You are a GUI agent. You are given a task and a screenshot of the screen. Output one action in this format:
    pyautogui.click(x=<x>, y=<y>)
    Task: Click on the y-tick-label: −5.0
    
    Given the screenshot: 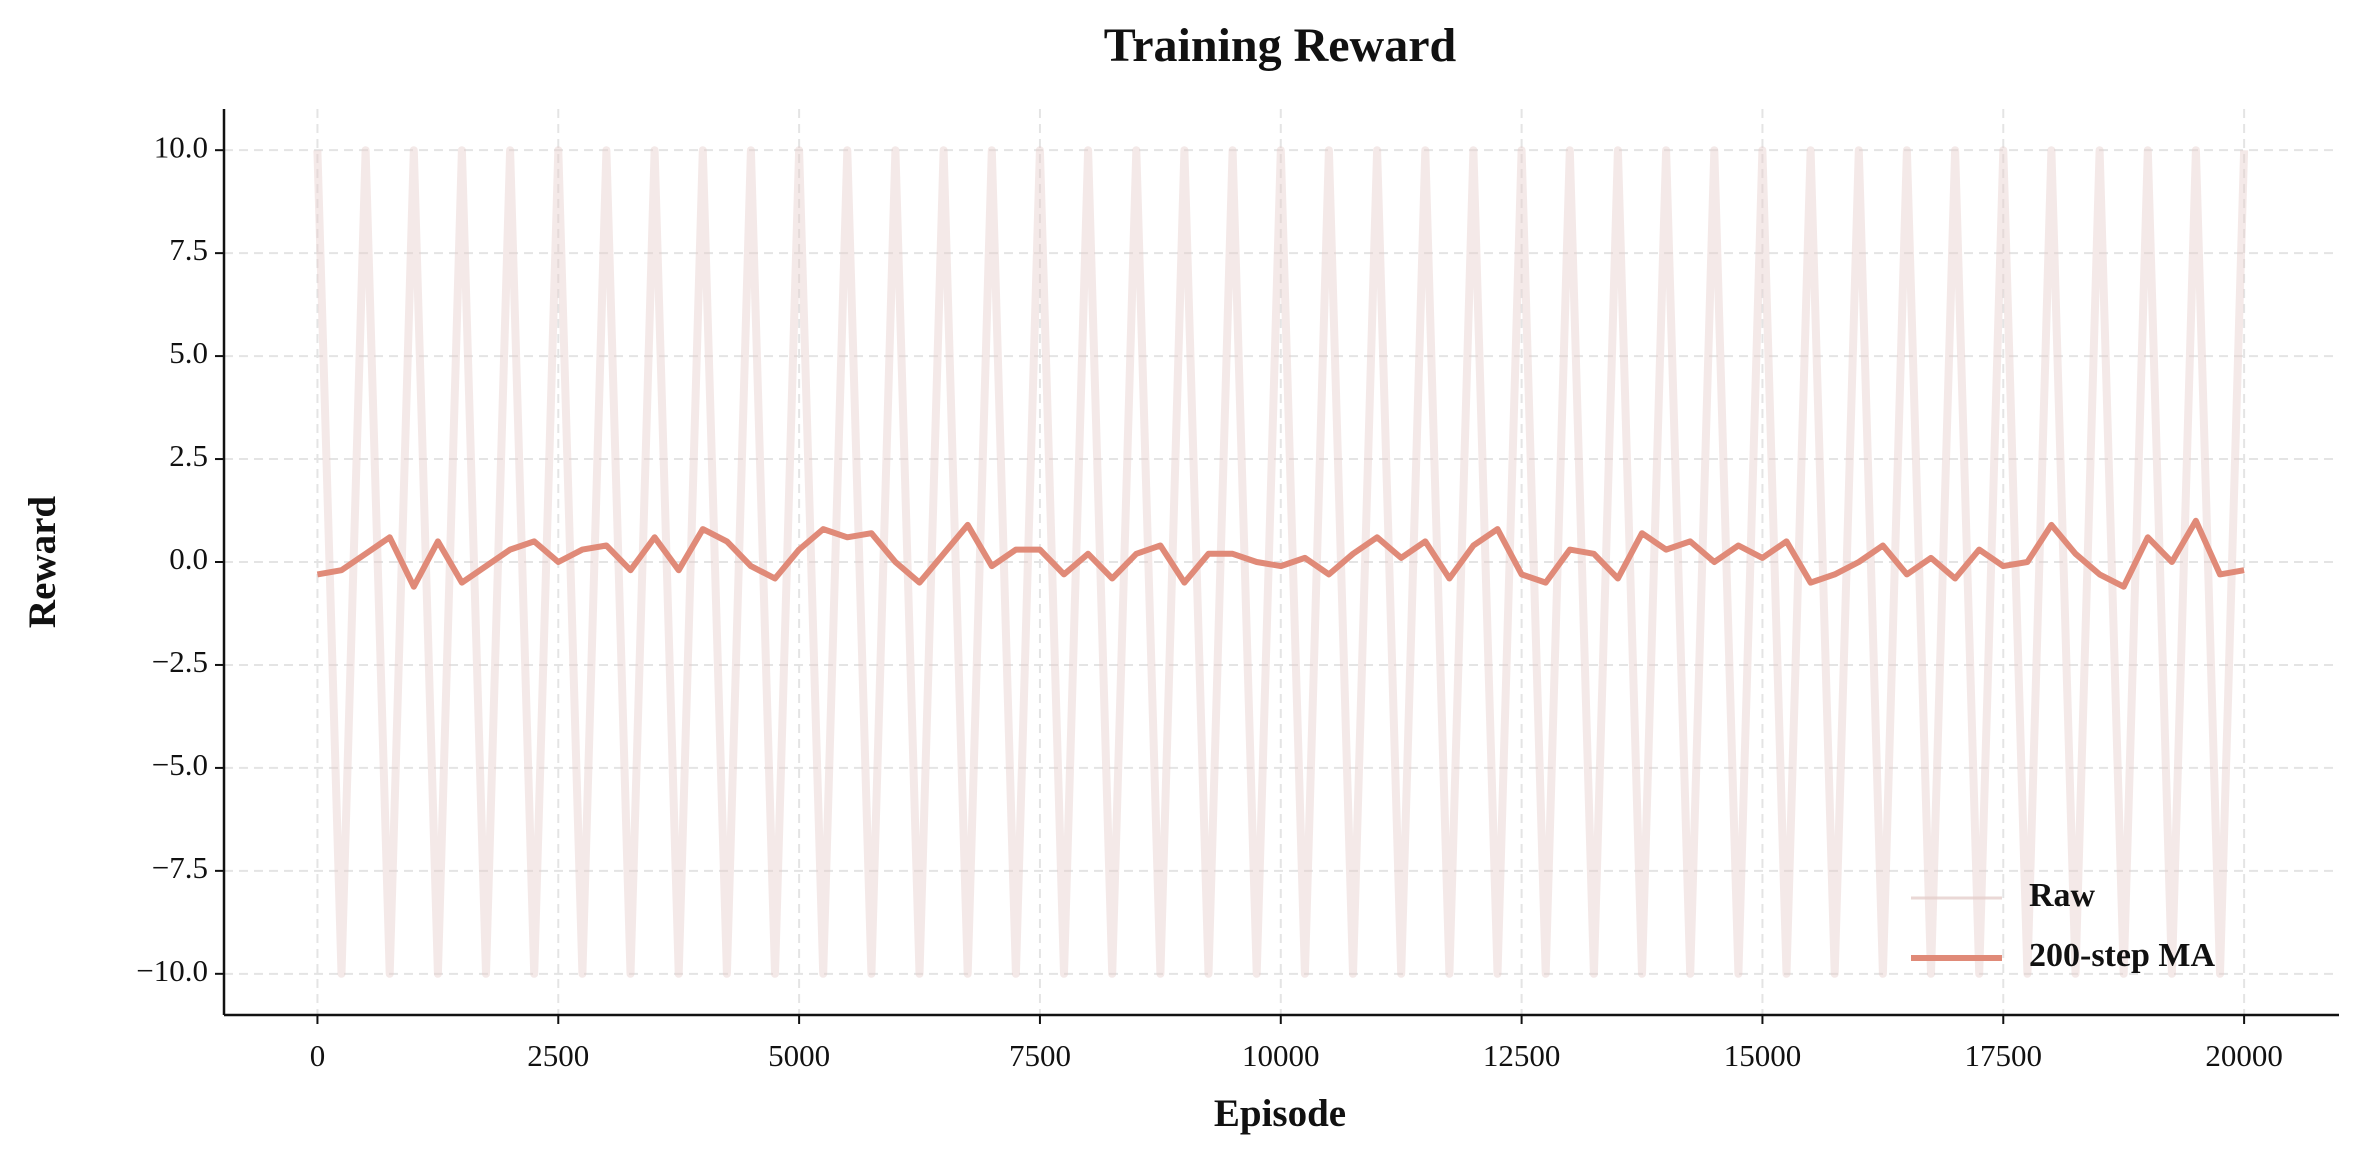 What is the action you would take?
    pyautogui.click(x=180, y=764)
    